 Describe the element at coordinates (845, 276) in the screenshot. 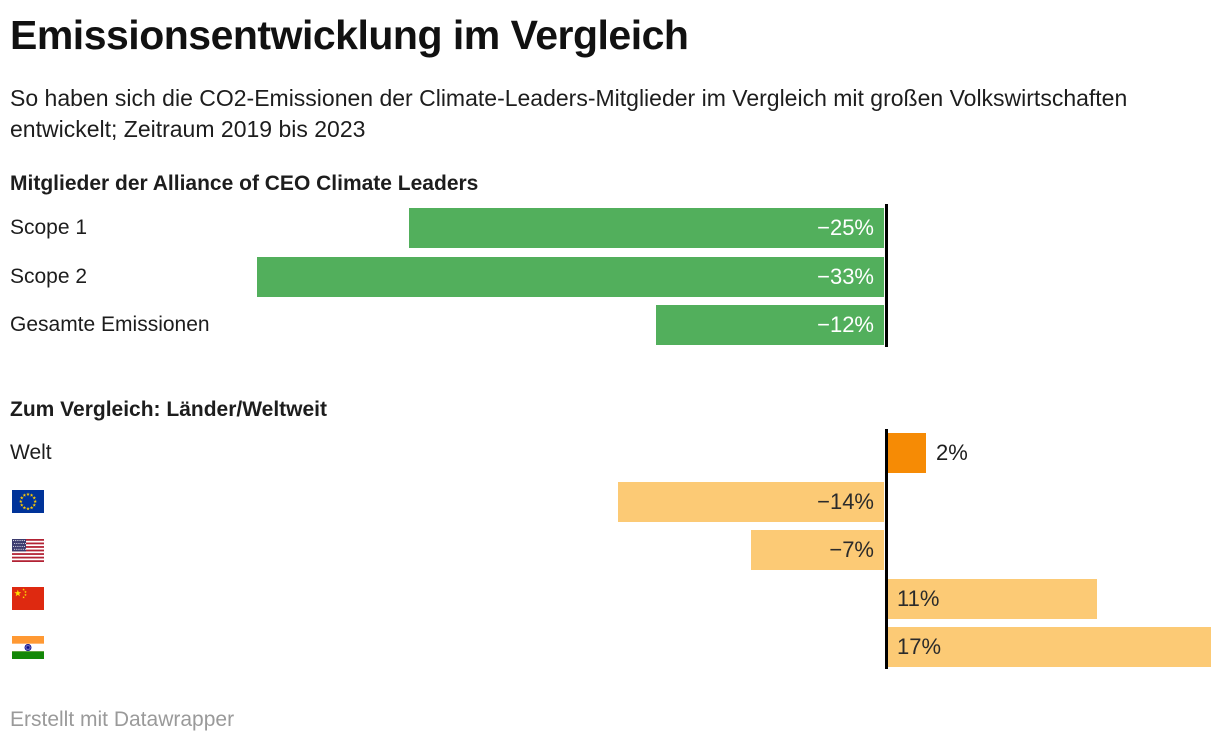

I see `bar-value-label: −33%` at that location.